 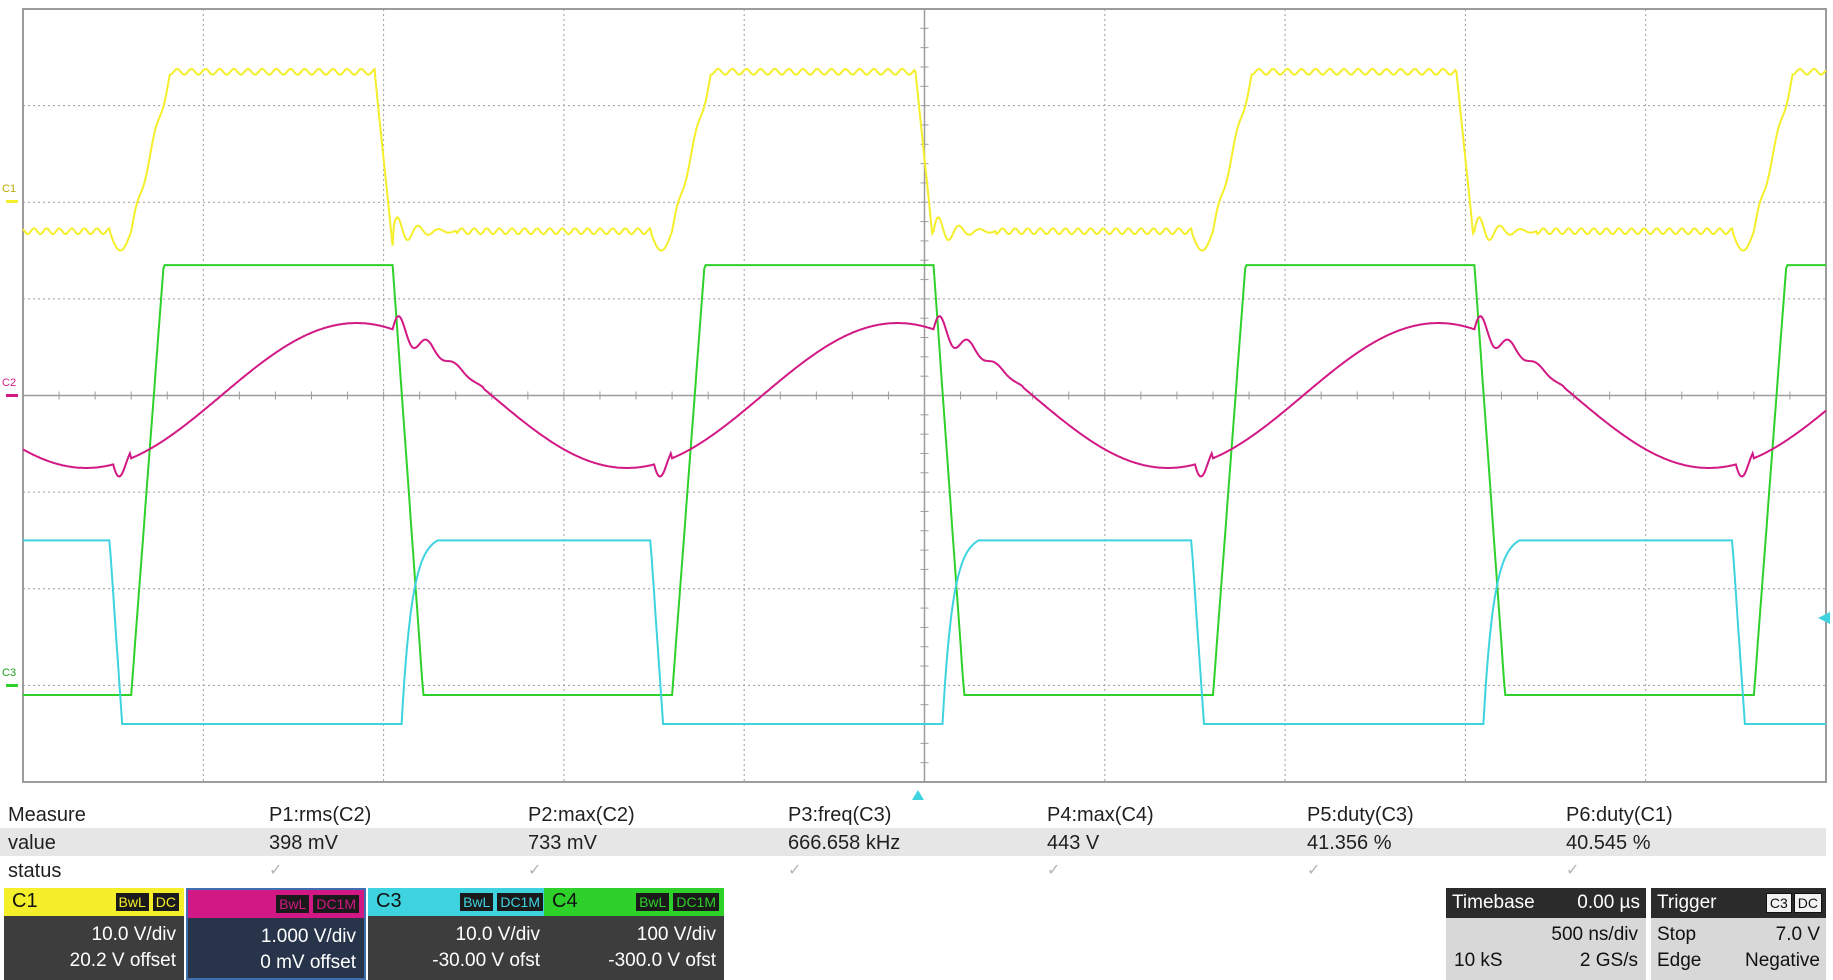 What do you see at coordinates (209, 903) in the screenshot?
I see `channel-name: C2` at bounding box center [209, 903].